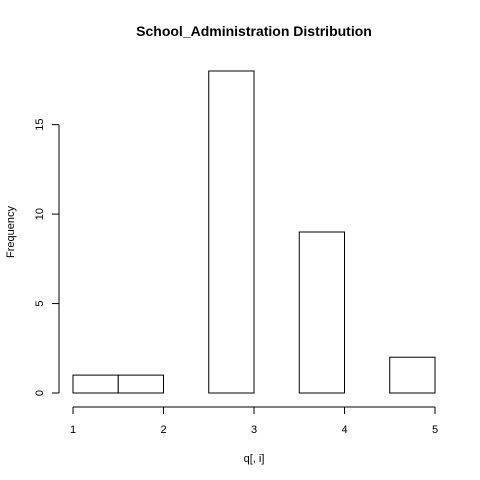 This screenshot has width=480, height=480. What do you see at coordinates (254, 31) in the screenshot?
I see `chart-title: School_Administration Distribution` at bounding box center [254, 31].